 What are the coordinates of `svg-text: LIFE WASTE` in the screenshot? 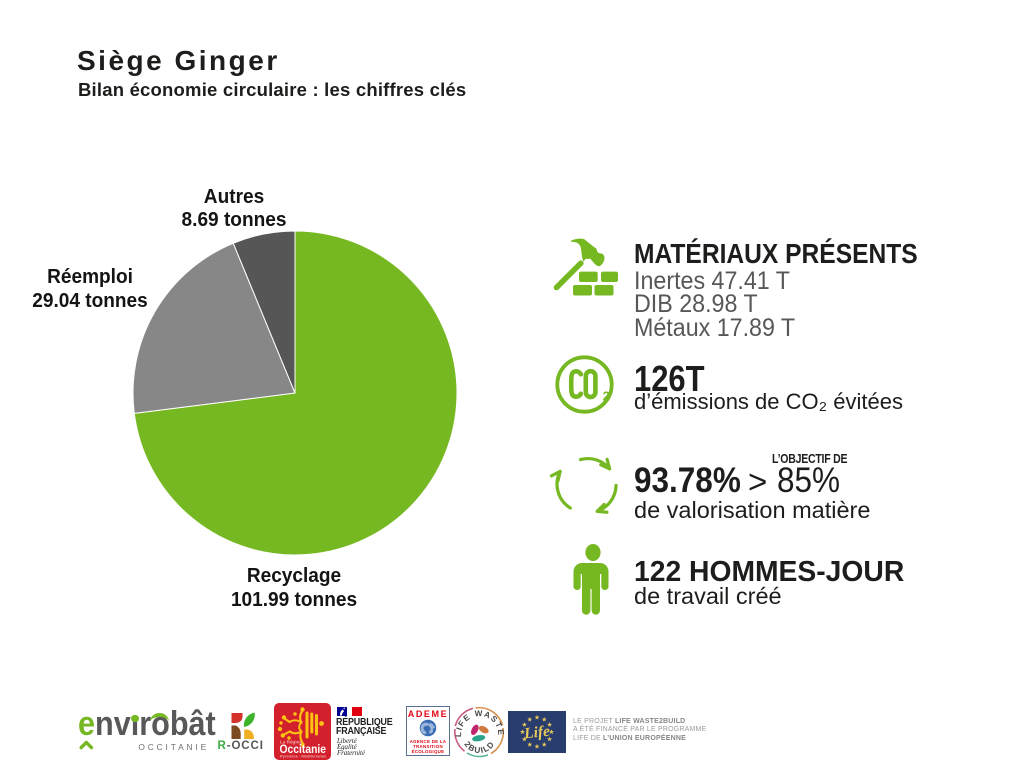 It's located at (479, 723).